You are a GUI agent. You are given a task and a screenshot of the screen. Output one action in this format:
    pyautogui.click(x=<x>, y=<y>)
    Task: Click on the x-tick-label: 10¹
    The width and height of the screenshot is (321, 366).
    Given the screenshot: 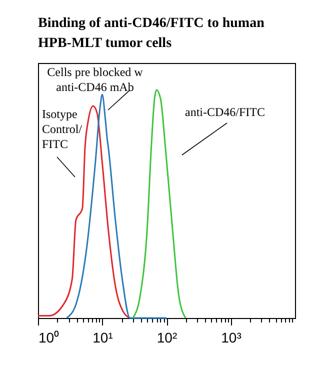 What is the action you would take?
    pyautogui.click(x=103, y=338)
    